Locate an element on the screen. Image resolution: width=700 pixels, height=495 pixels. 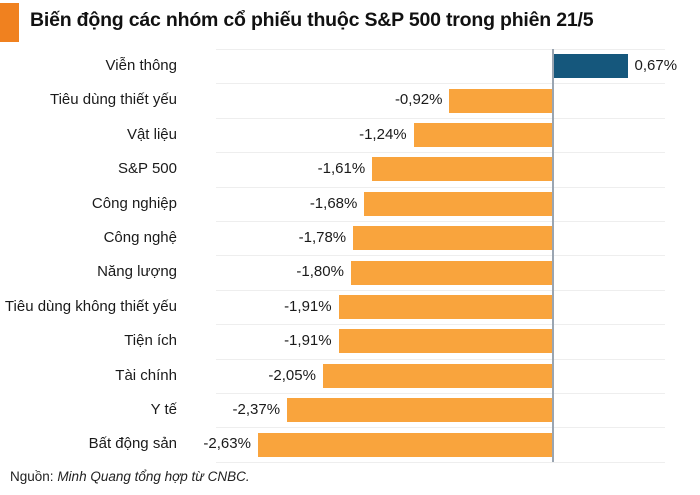
category-label: Viễn thông is located at coordinates (141, 65).